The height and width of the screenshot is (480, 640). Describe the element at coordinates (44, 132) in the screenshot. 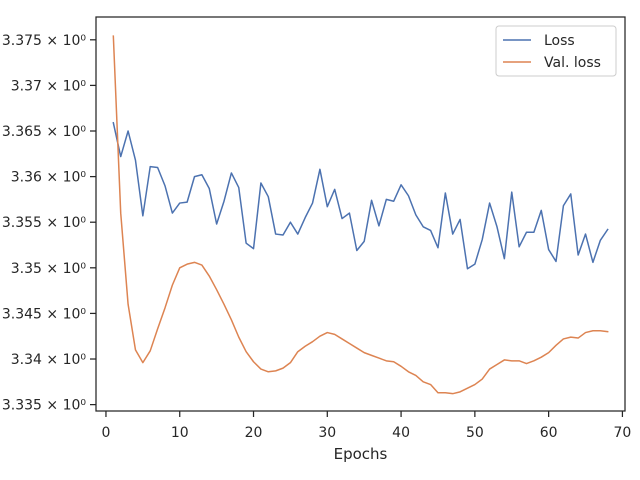

I see `y-tick-label: 3.365 × 10⁰` at that location.